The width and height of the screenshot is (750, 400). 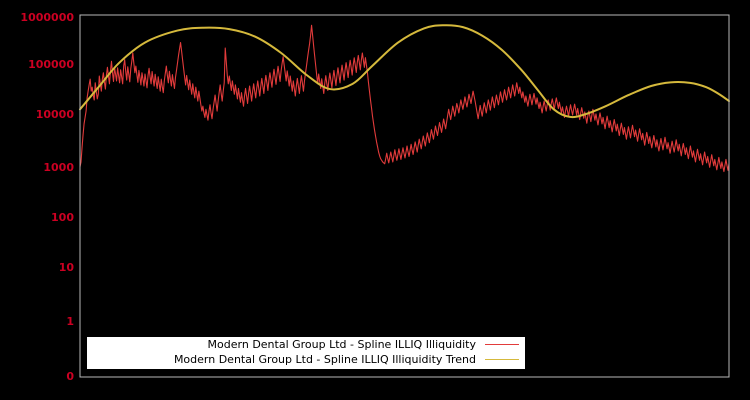 I want to click on y-axis-tick-100: 100, so click(x=62, y=217).